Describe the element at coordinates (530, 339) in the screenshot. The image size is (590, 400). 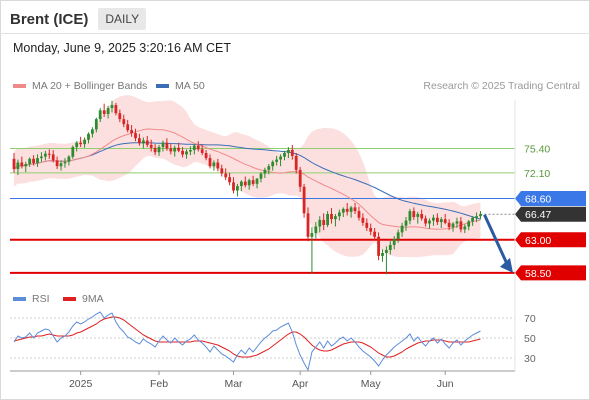
I see `rsi-tick-50: 50` at that location.